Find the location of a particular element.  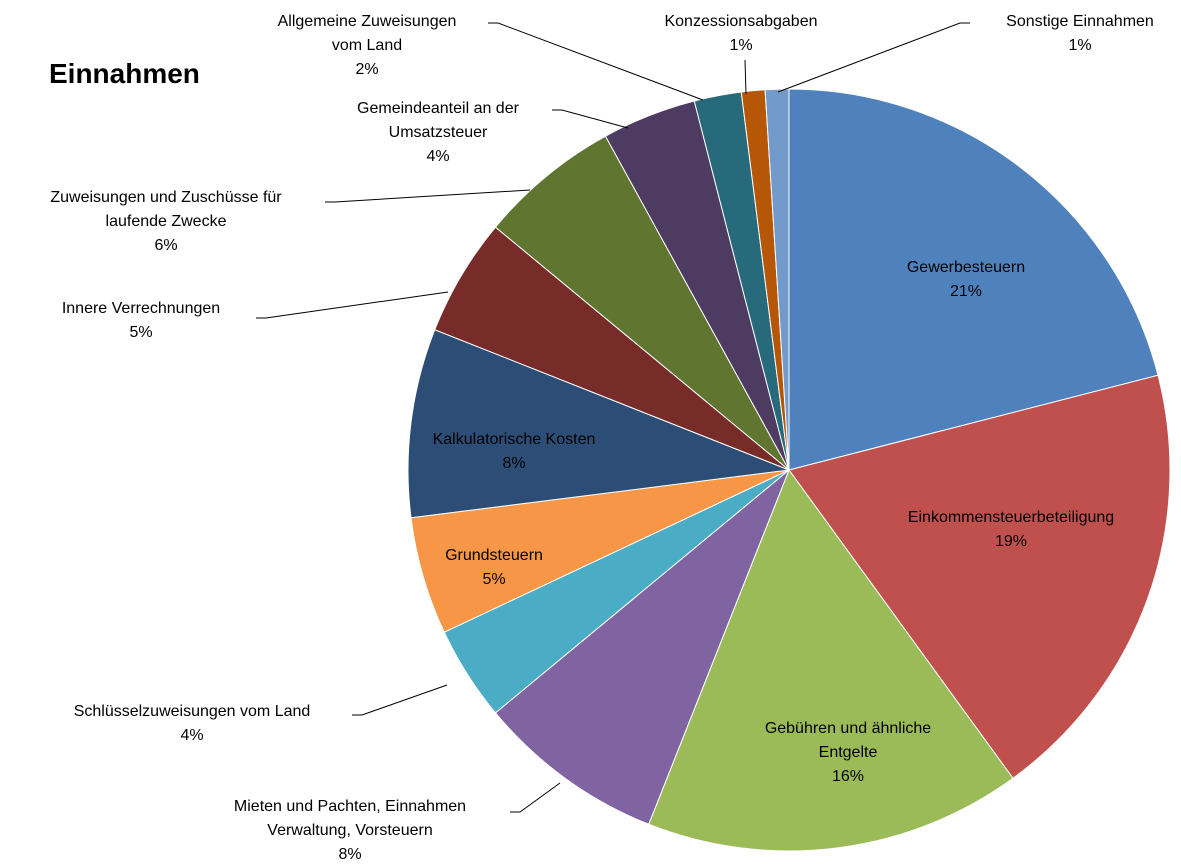

category-label: Einkommensteuerbeteiligung is located at coordinates (1011, 517).